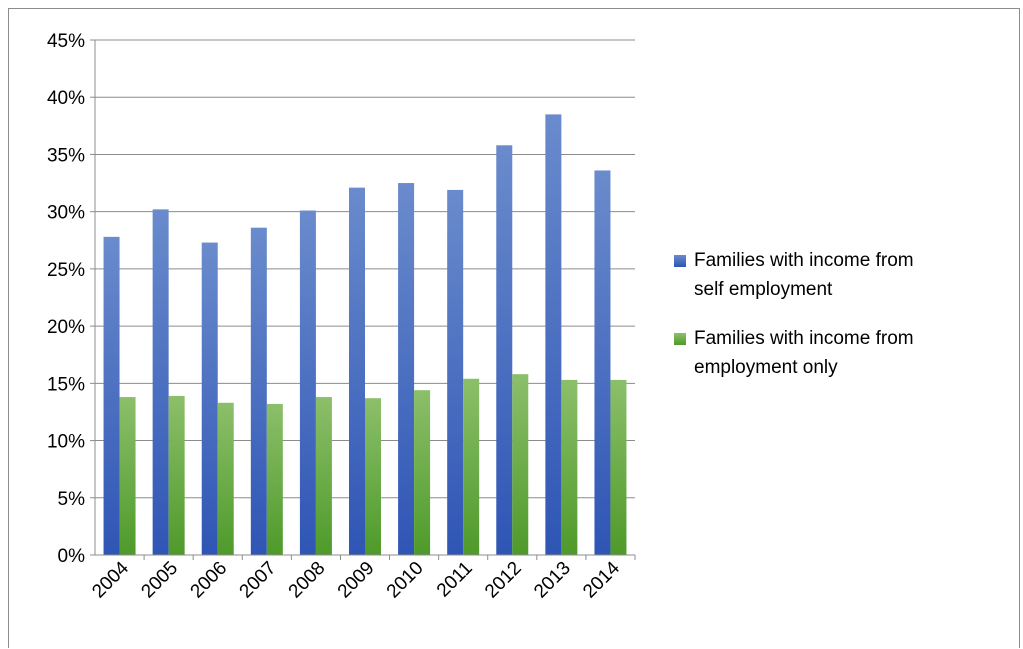 This screenshot has height=649, width=1023. What do you see at coordinates (552, 580) in the screenshot?
I see `x-tick-label: 2013` at bounding box center [552, 580].